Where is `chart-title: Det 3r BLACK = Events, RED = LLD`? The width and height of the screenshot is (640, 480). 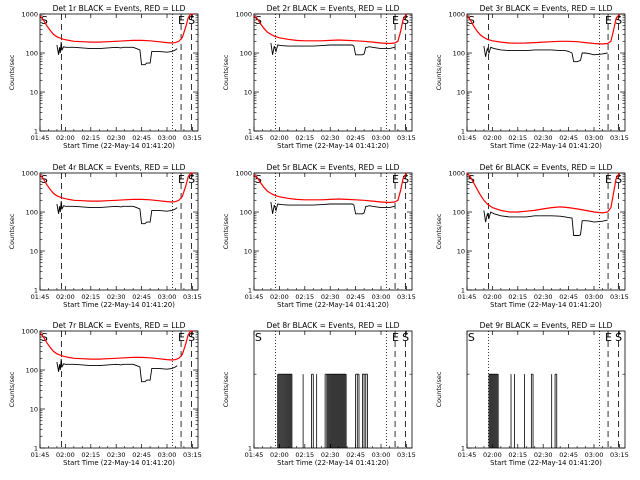
chart-title: Det 3r BLACK = Events, RED = LLD is located at coordinates (546, 8).